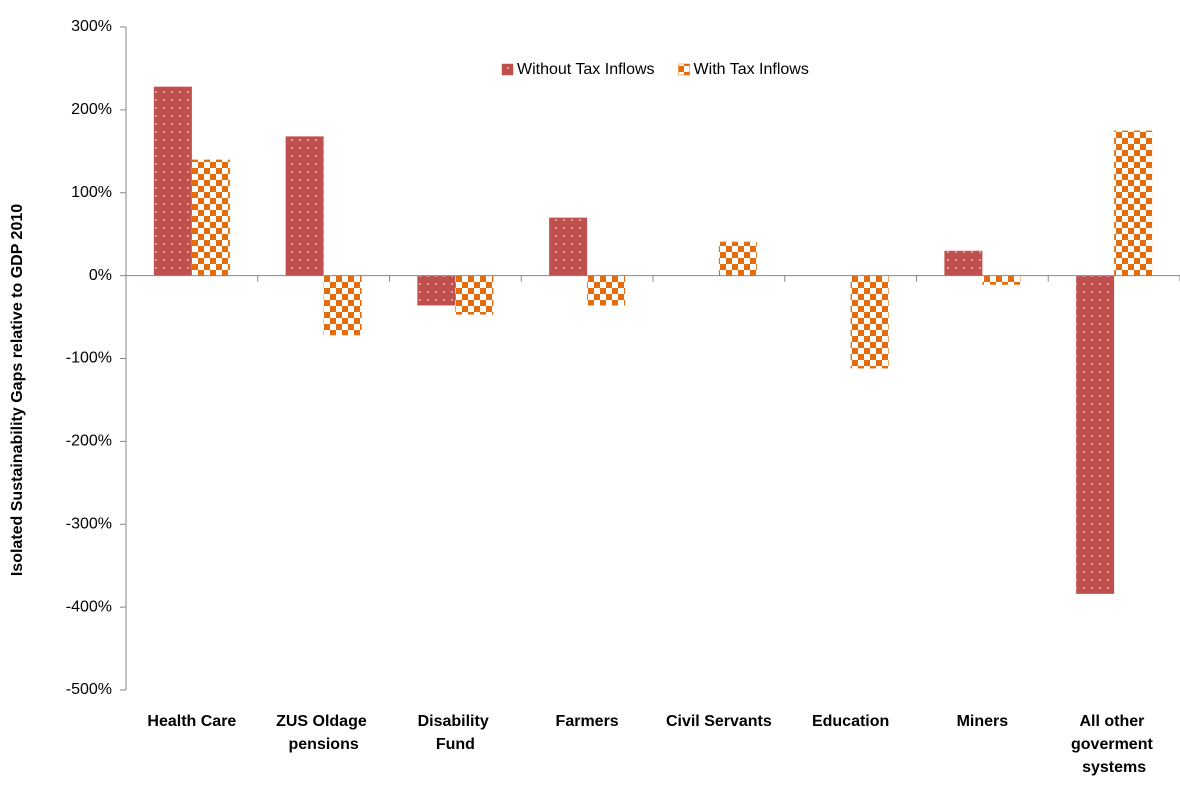 This screenshot has width=1180, height=792. Describe the element at coordinates (587, 721) in the screenshot. I see `x-tick-label: Farmers` at that location.